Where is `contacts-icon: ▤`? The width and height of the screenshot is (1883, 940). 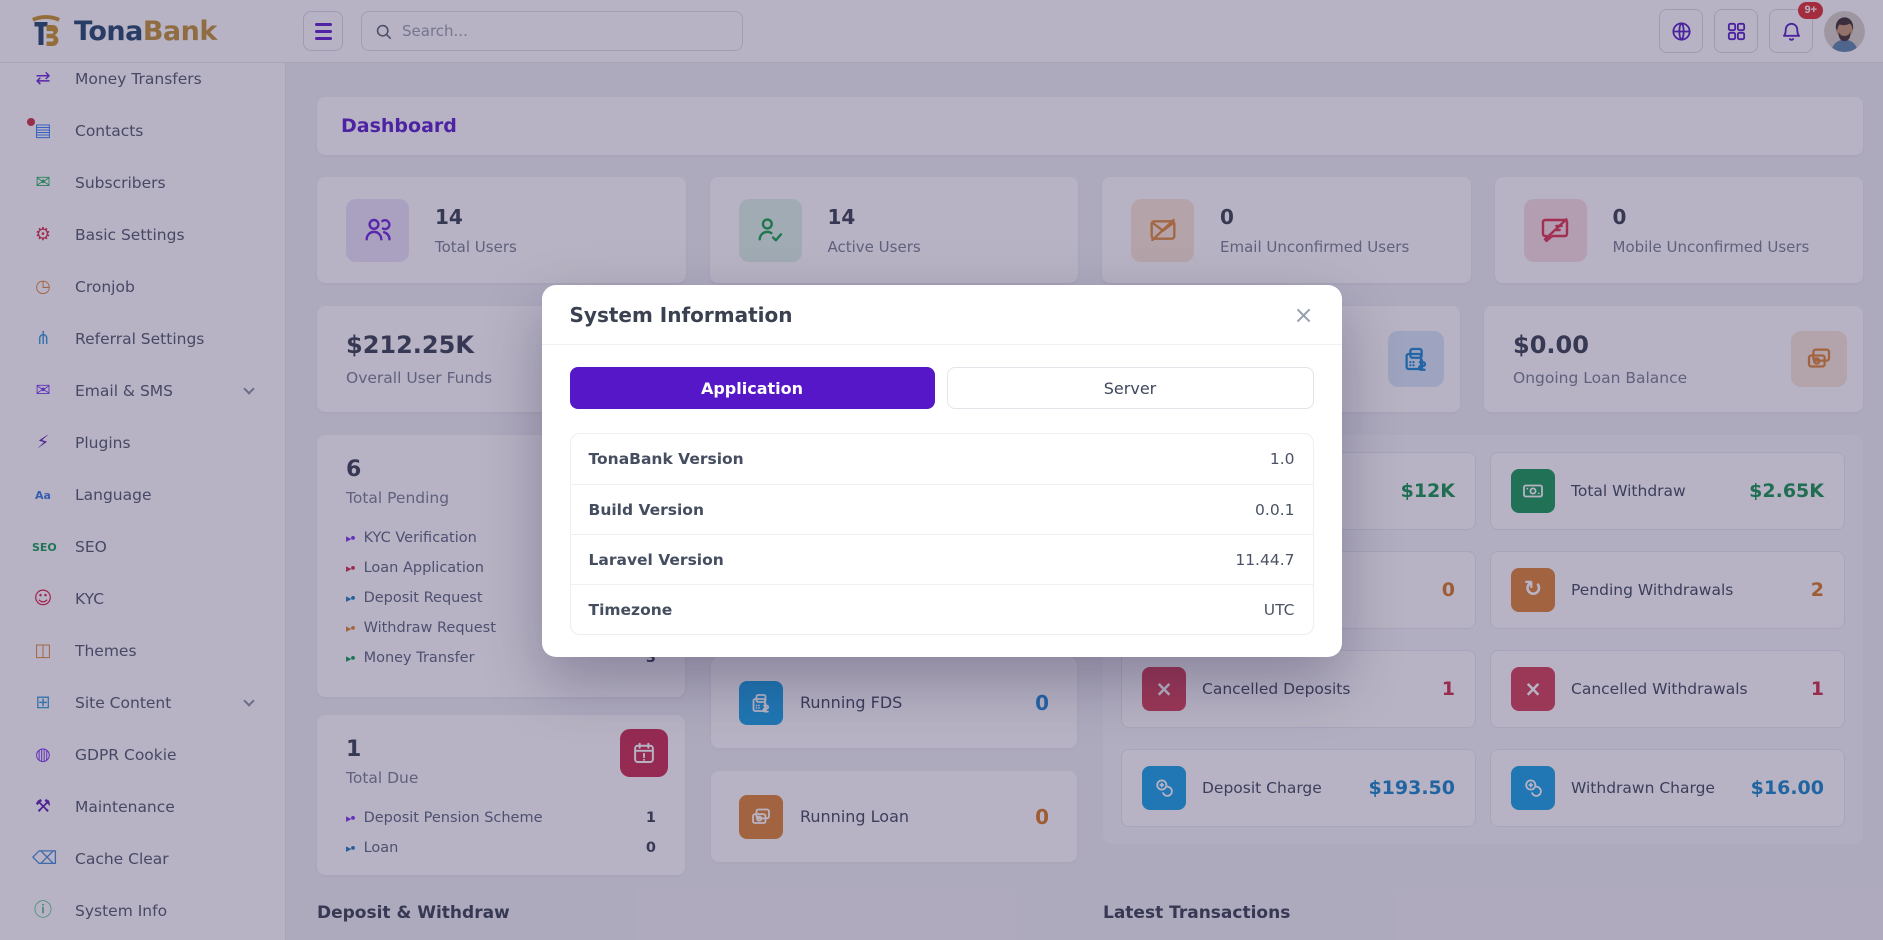 contacts-icon: ▤ is located at coordinates (40, 129).